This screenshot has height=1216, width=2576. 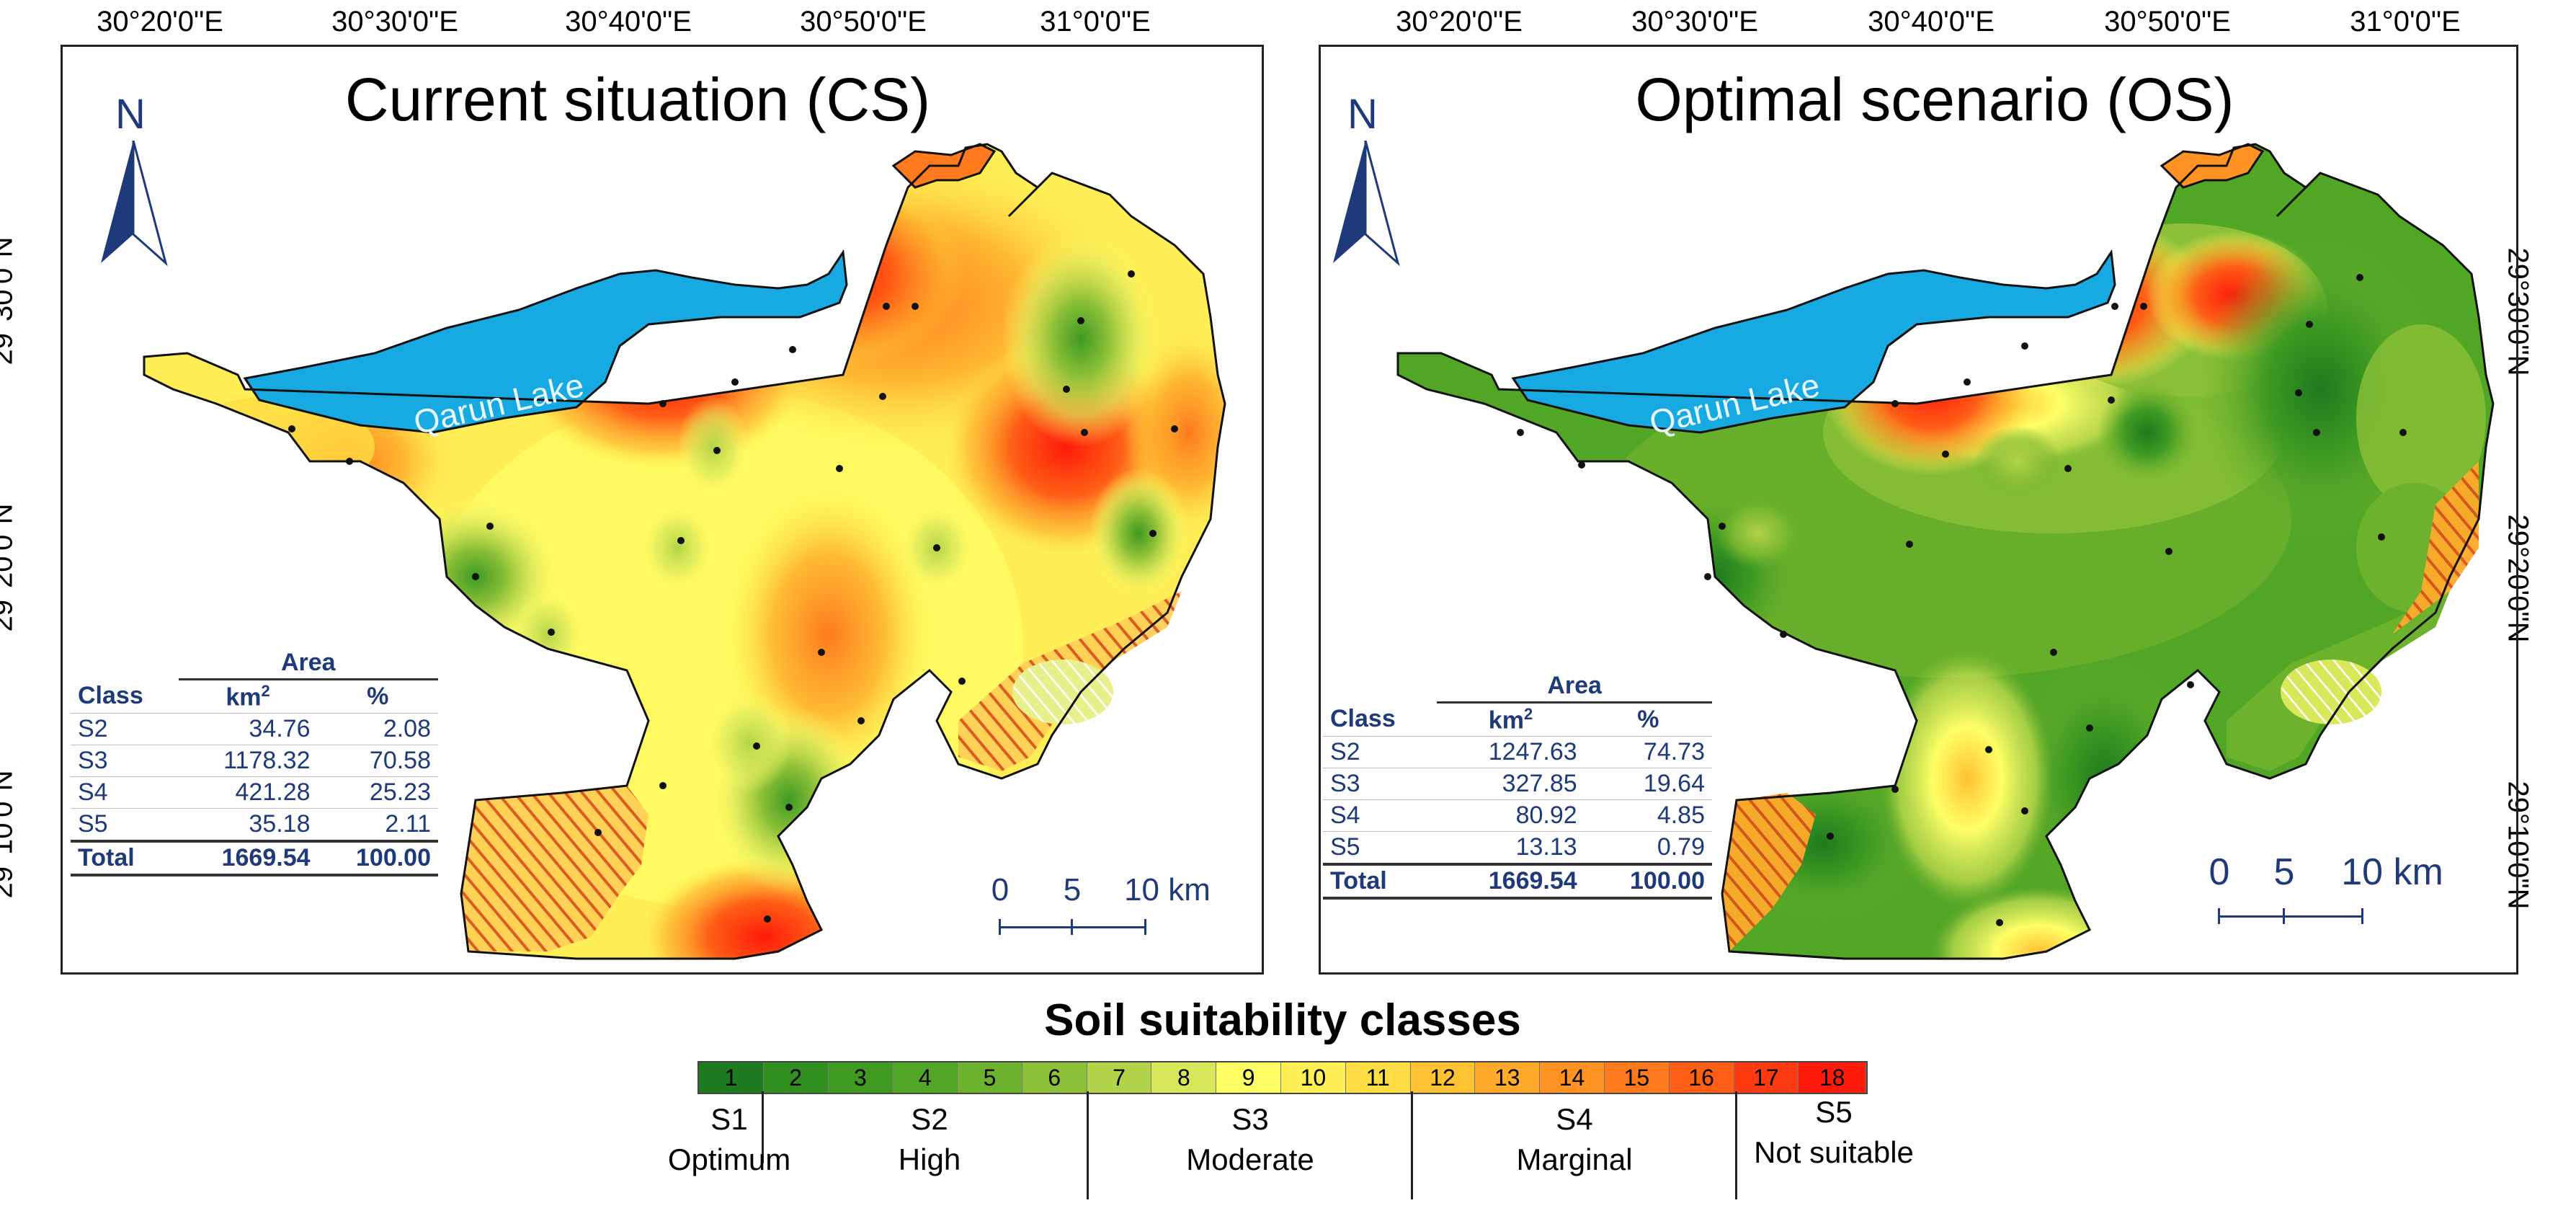 What do you see at coordinates (1834, 1132) in the screenshot?
I see `legend-group-s5: S5 Not suitable` at bounding box center [1834, 1132].